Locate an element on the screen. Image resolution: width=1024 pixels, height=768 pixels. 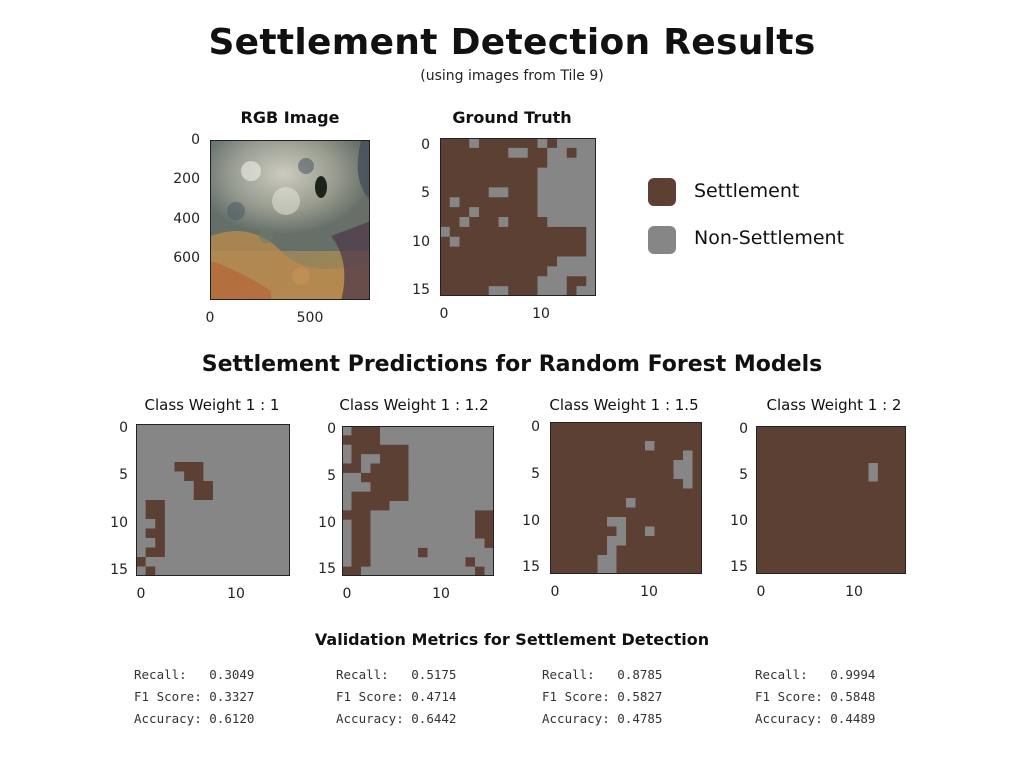
rgb-y-tick: 400 is located at coordinates (186, 219).